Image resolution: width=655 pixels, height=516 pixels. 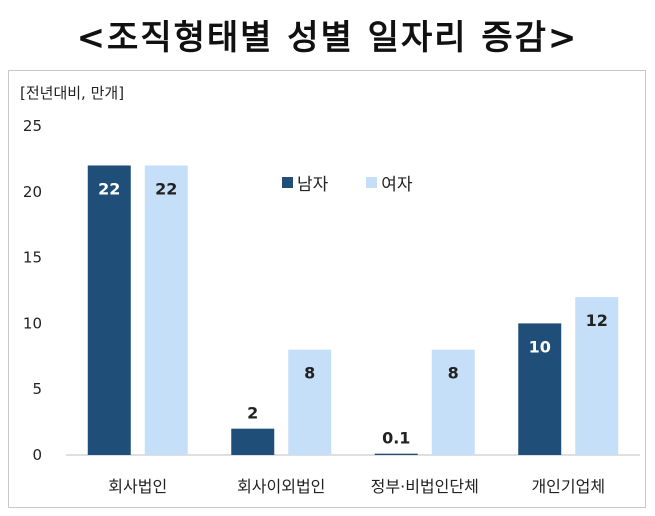 What do you see at coordinates (37, 455) in the screenshot?
I see `y-tick-label: 0` at bounding box center [37, 455].